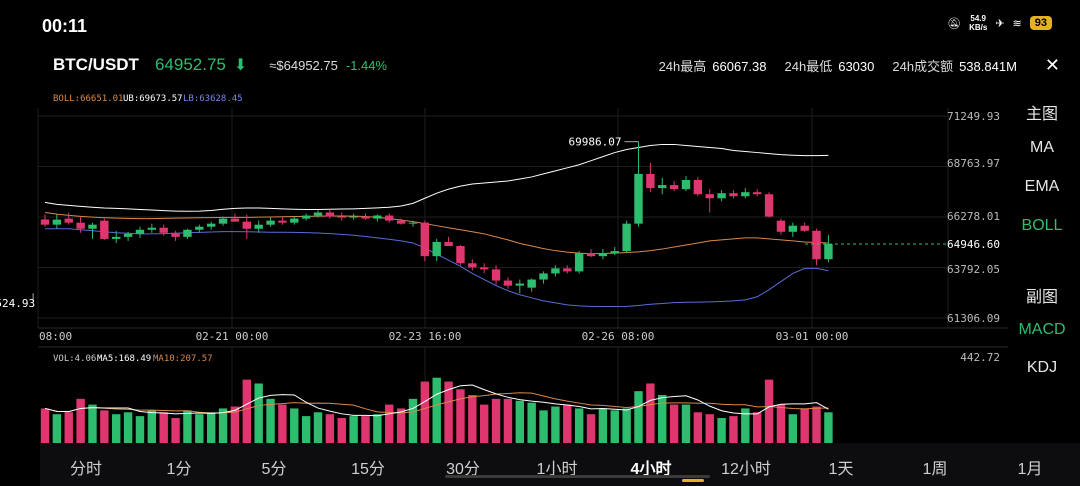 The height and width of the screenshot is (486, 1080). What do you see at coordinates (1017, 23) in the screenshot?
I see `wifi-icon: ≋` at bounding box center [1017, 23].